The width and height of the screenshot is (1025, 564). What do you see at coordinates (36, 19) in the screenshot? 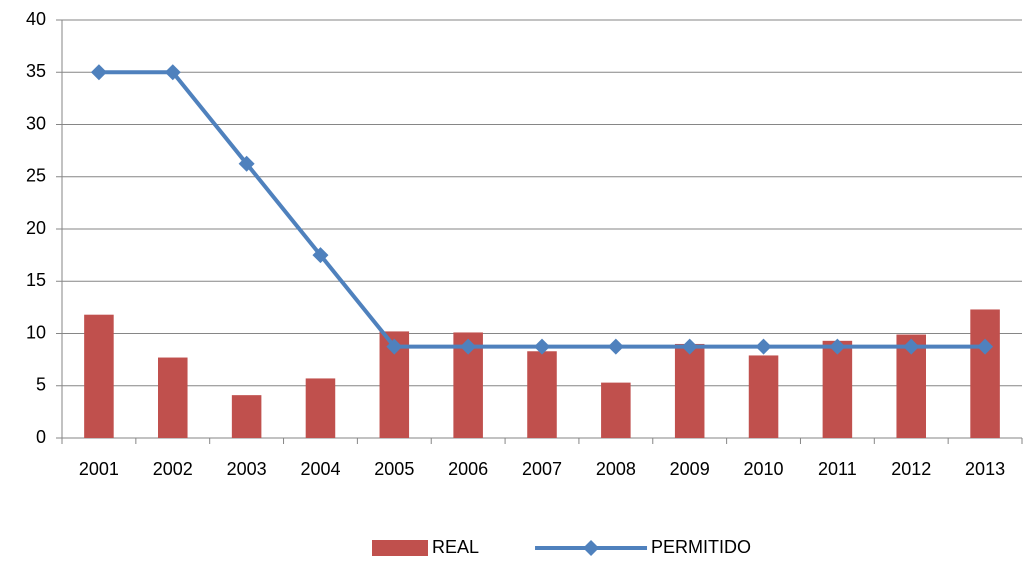
I see `y-tick-label: 40` at bounding box center [36, 19].